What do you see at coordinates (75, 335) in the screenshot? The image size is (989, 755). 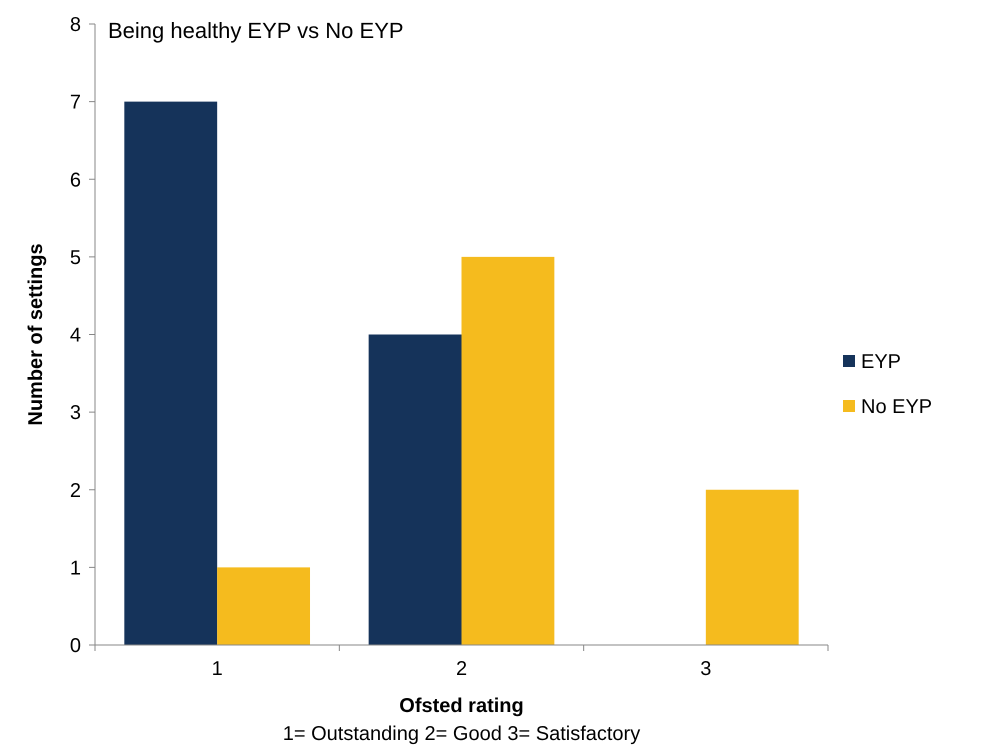 I see `y-tick-label: 4` at bounding box center [75, 335].